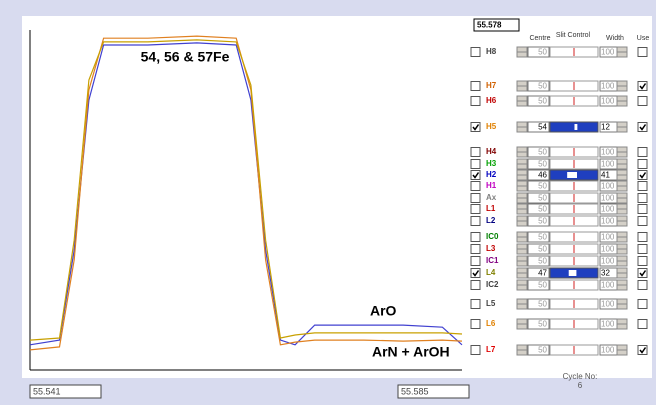  Describe the element at coordinates (491, 85) in the screenshot. I see `row-label: H7` at that location.